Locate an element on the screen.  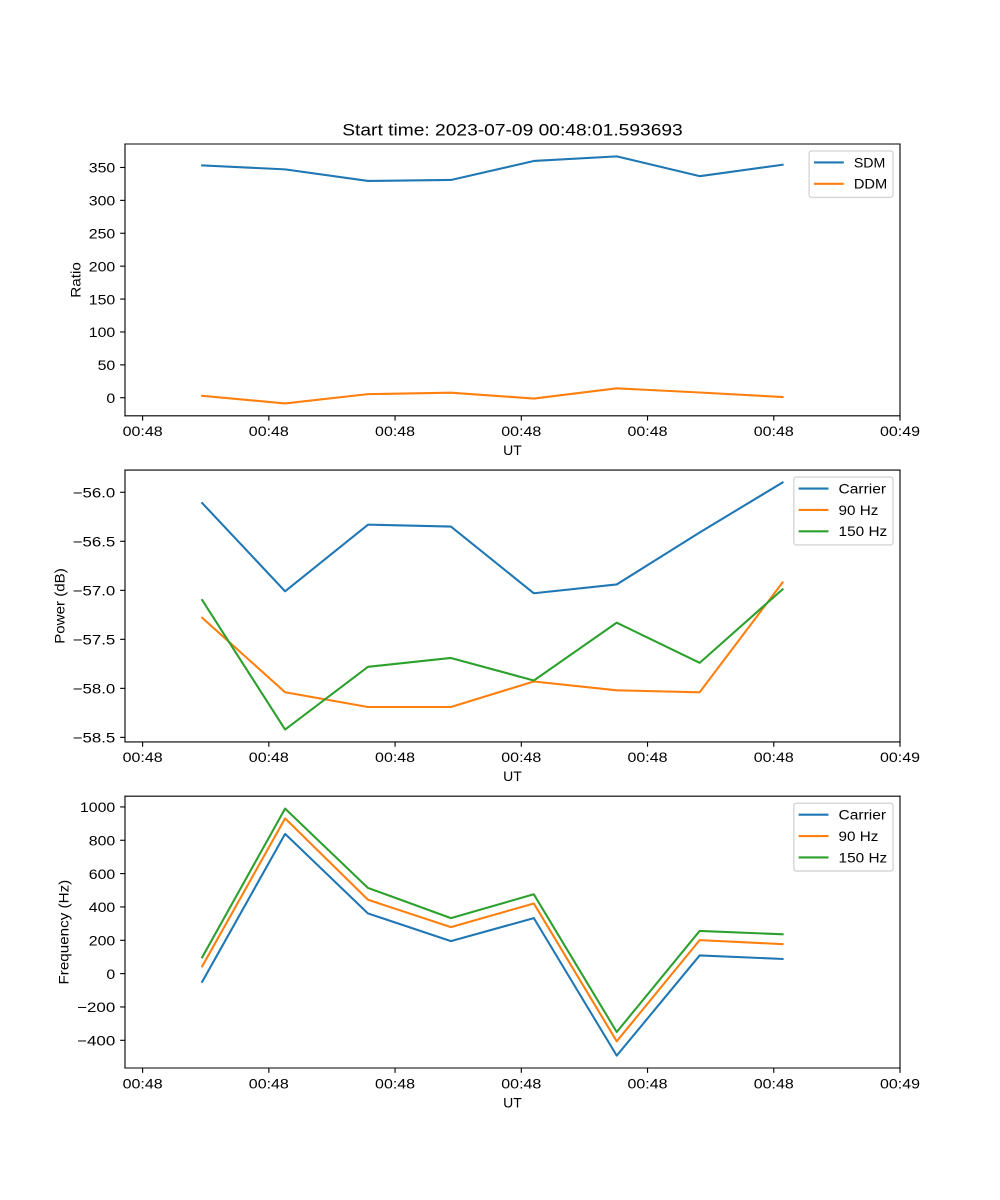
svg-text: 350 is located at coordinates (102, 168).